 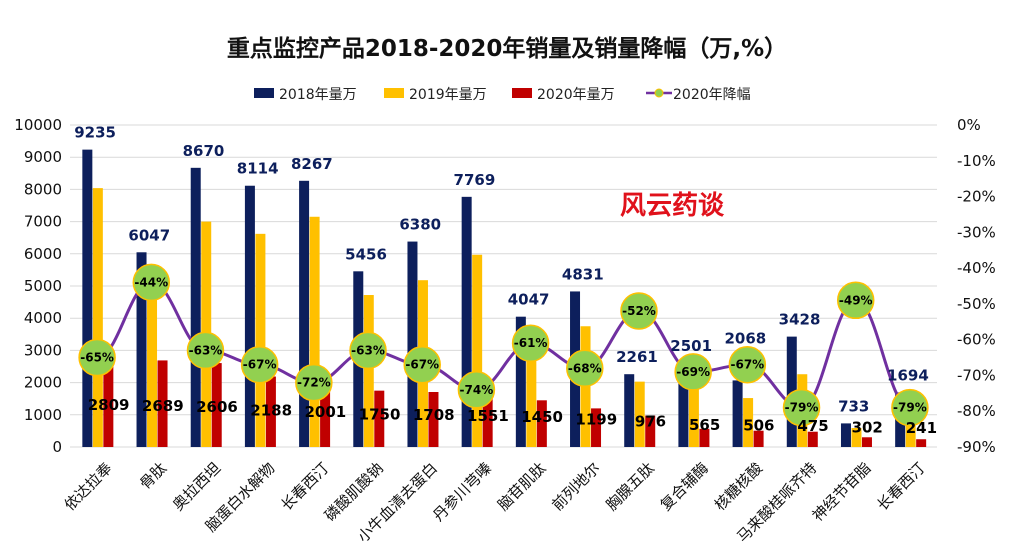 What do you see at coordinates (758, 425) in the screenshot?
I see `value-label-2020: 506` at bounding box center [758, 425].